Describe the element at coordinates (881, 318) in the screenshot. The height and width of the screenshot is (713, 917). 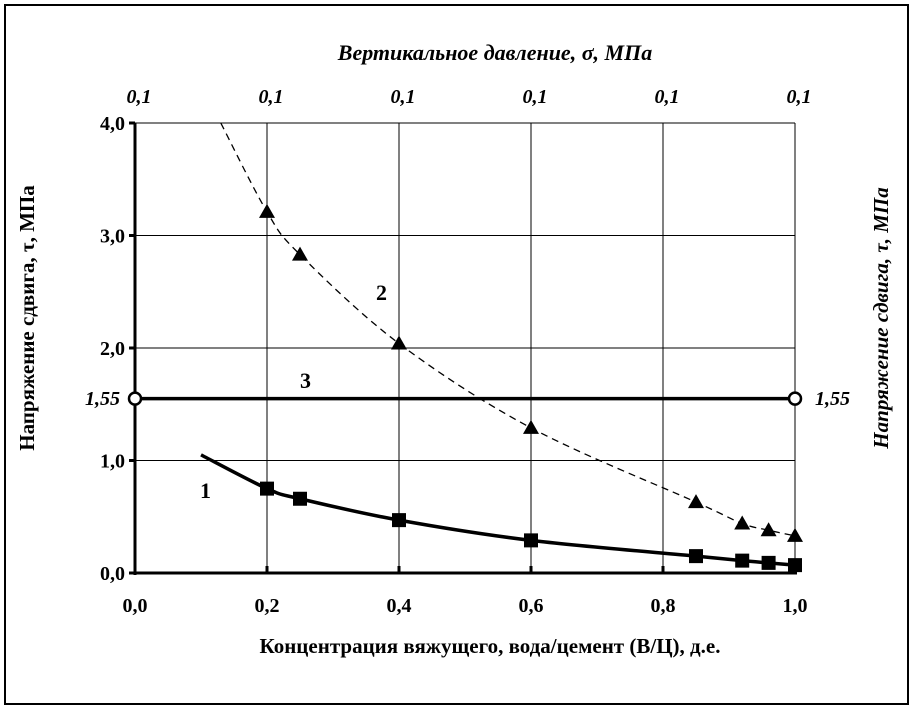
I see `right-axis-title: Напряжение сдвига, τ, МПа` at that location.